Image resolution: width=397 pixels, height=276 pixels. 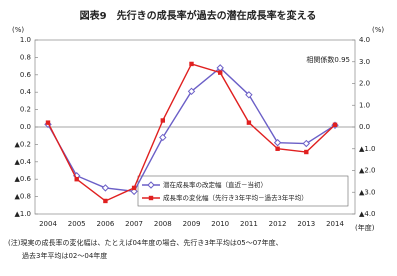 I want to click on annotation: 相関係数0.95, so click(x=328, y=59).